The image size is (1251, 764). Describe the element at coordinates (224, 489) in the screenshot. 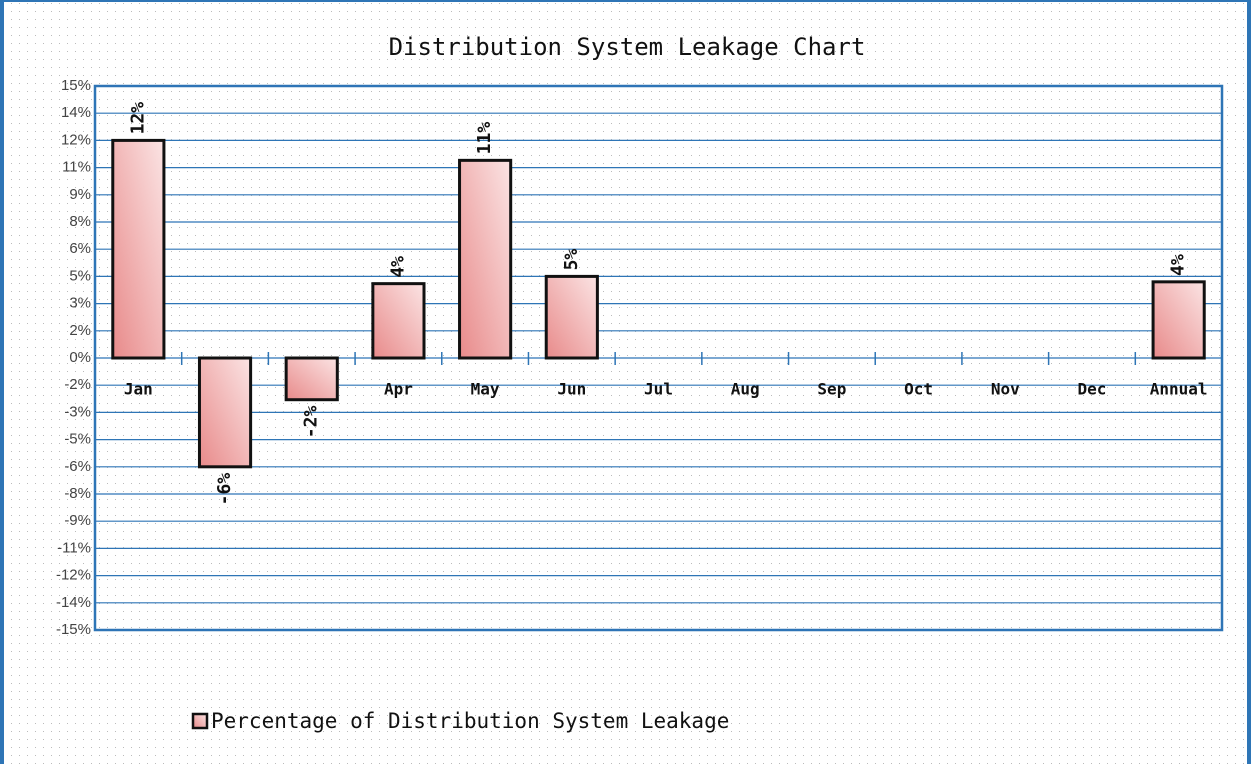

I see `data-label: -6%` at that location.